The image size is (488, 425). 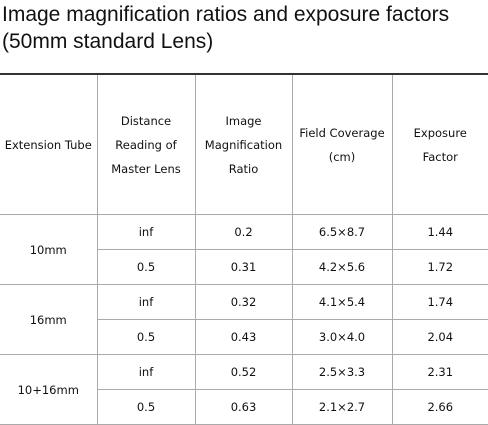 I want to click on table-row: 0.5 0.43 3.0×4.0 2.04, so click(x=244, y=337).